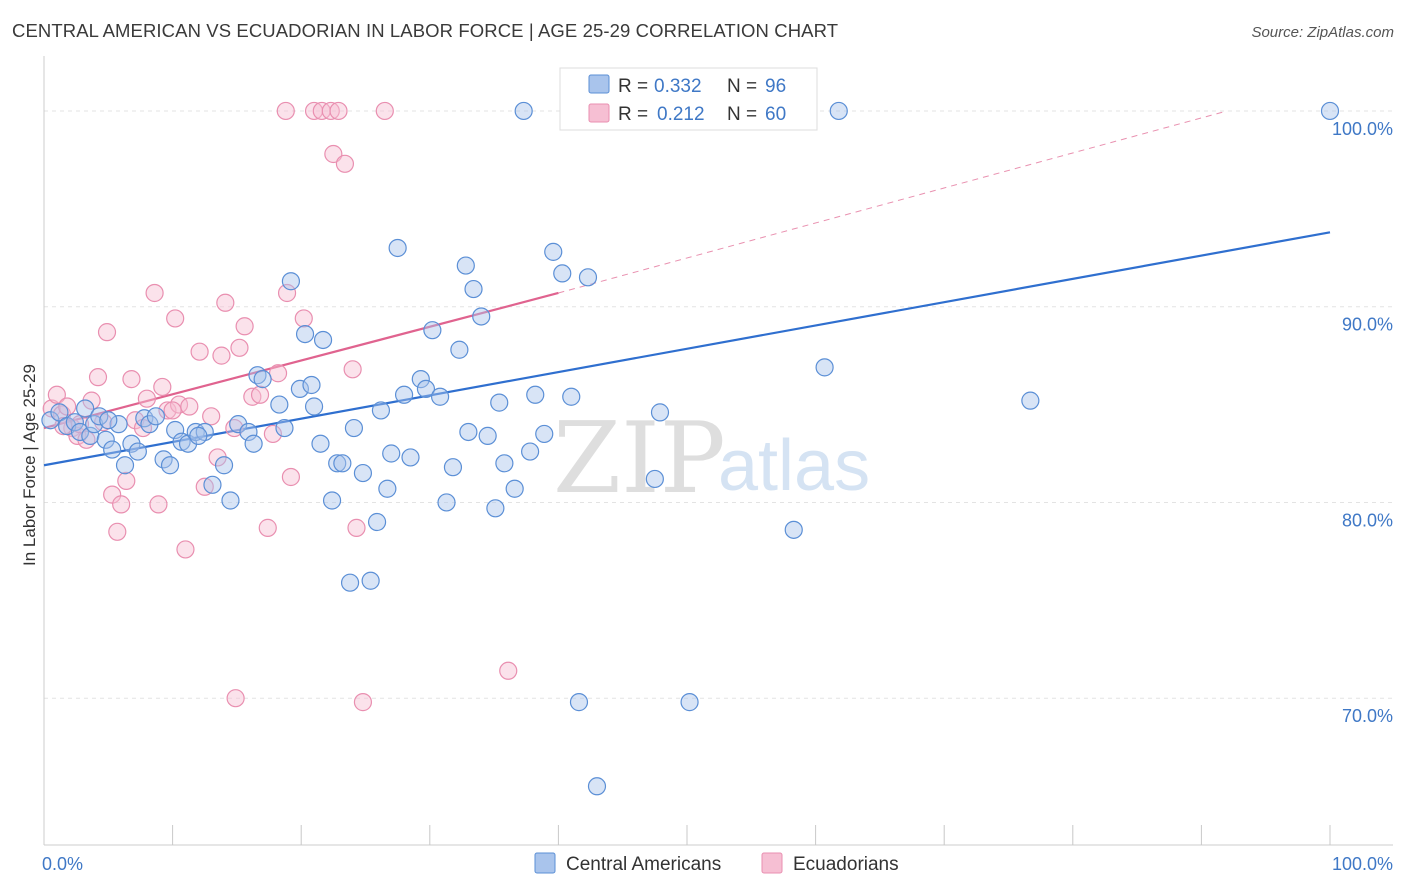 Image resolution: width=1406 pixels, height=892 pixels. I want to click on series-legend: Central Americans Ecuadorians, so click(716, 863).